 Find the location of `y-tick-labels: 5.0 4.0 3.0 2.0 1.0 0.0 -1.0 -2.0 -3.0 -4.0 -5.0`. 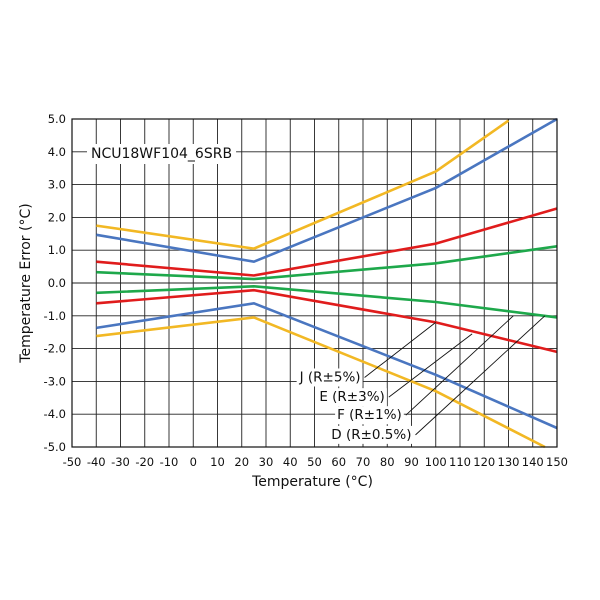

y-tick-labels: 5.0 4.0 3.0 2.0 1.0 0.0 -1.0 -2.0 -3.0 -4.0 -5.0 is located at coordinates (55, 283).